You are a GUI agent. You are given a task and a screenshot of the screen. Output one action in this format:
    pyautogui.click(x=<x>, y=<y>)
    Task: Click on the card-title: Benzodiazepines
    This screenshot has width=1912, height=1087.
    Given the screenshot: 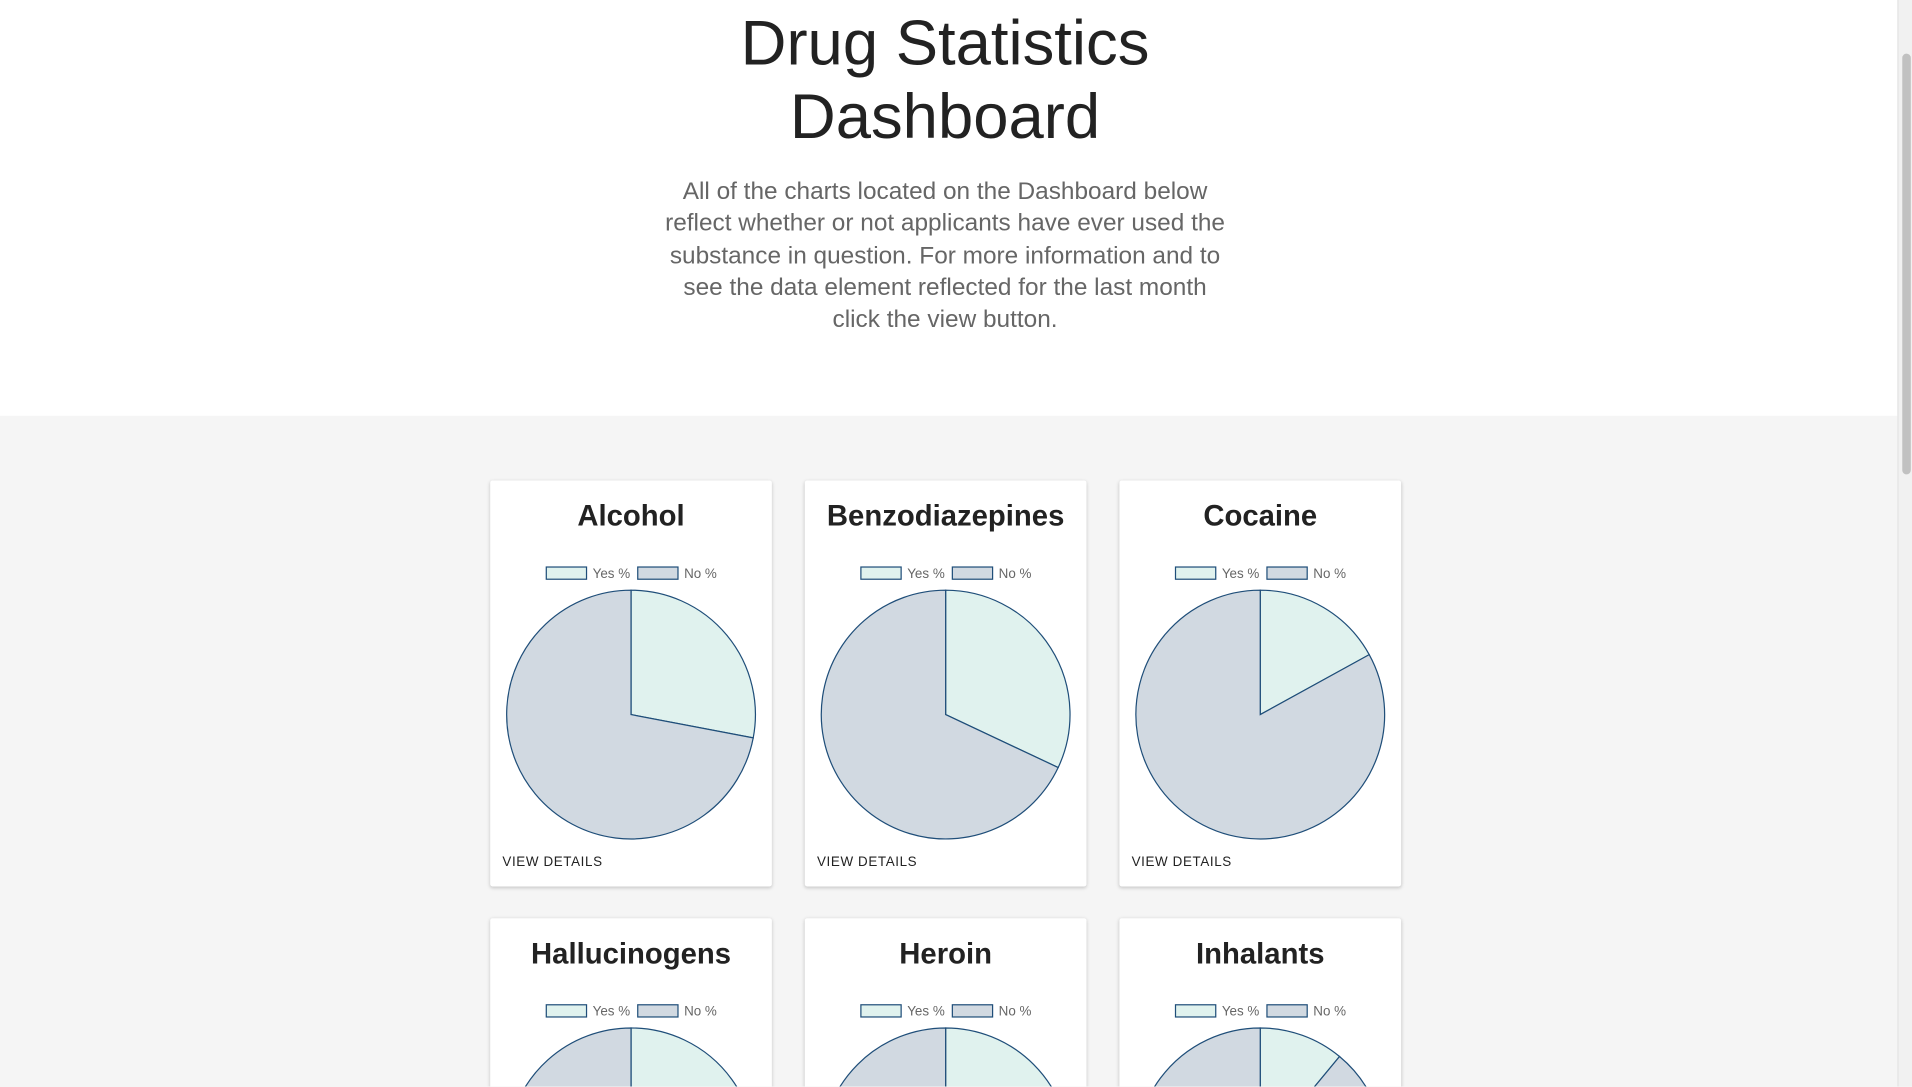 What is the action you would take?
    pyautogui.click(x=945, y=516)
    